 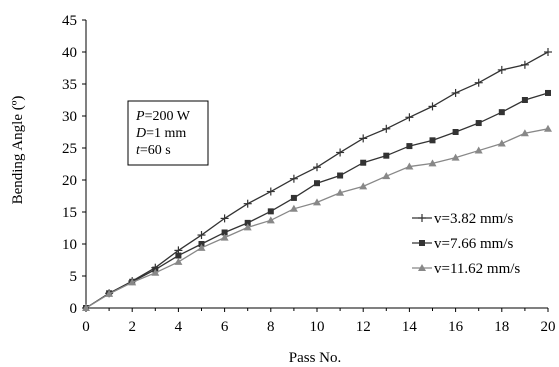 What do you see at coordinates (363, 327) in the screenshot?
I see `x-tick-label: 12` at bounding box center [363, 327].